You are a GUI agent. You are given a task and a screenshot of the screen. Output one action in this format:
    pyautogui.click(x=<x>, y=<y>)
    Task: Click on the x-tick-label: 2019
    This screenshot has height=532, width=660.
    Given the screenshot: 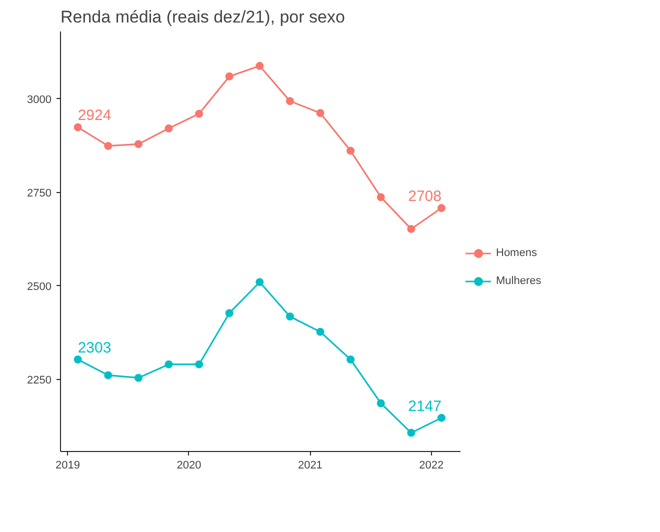 What is the action you would take?
    pyautogui.click(x=68, y=466)
    